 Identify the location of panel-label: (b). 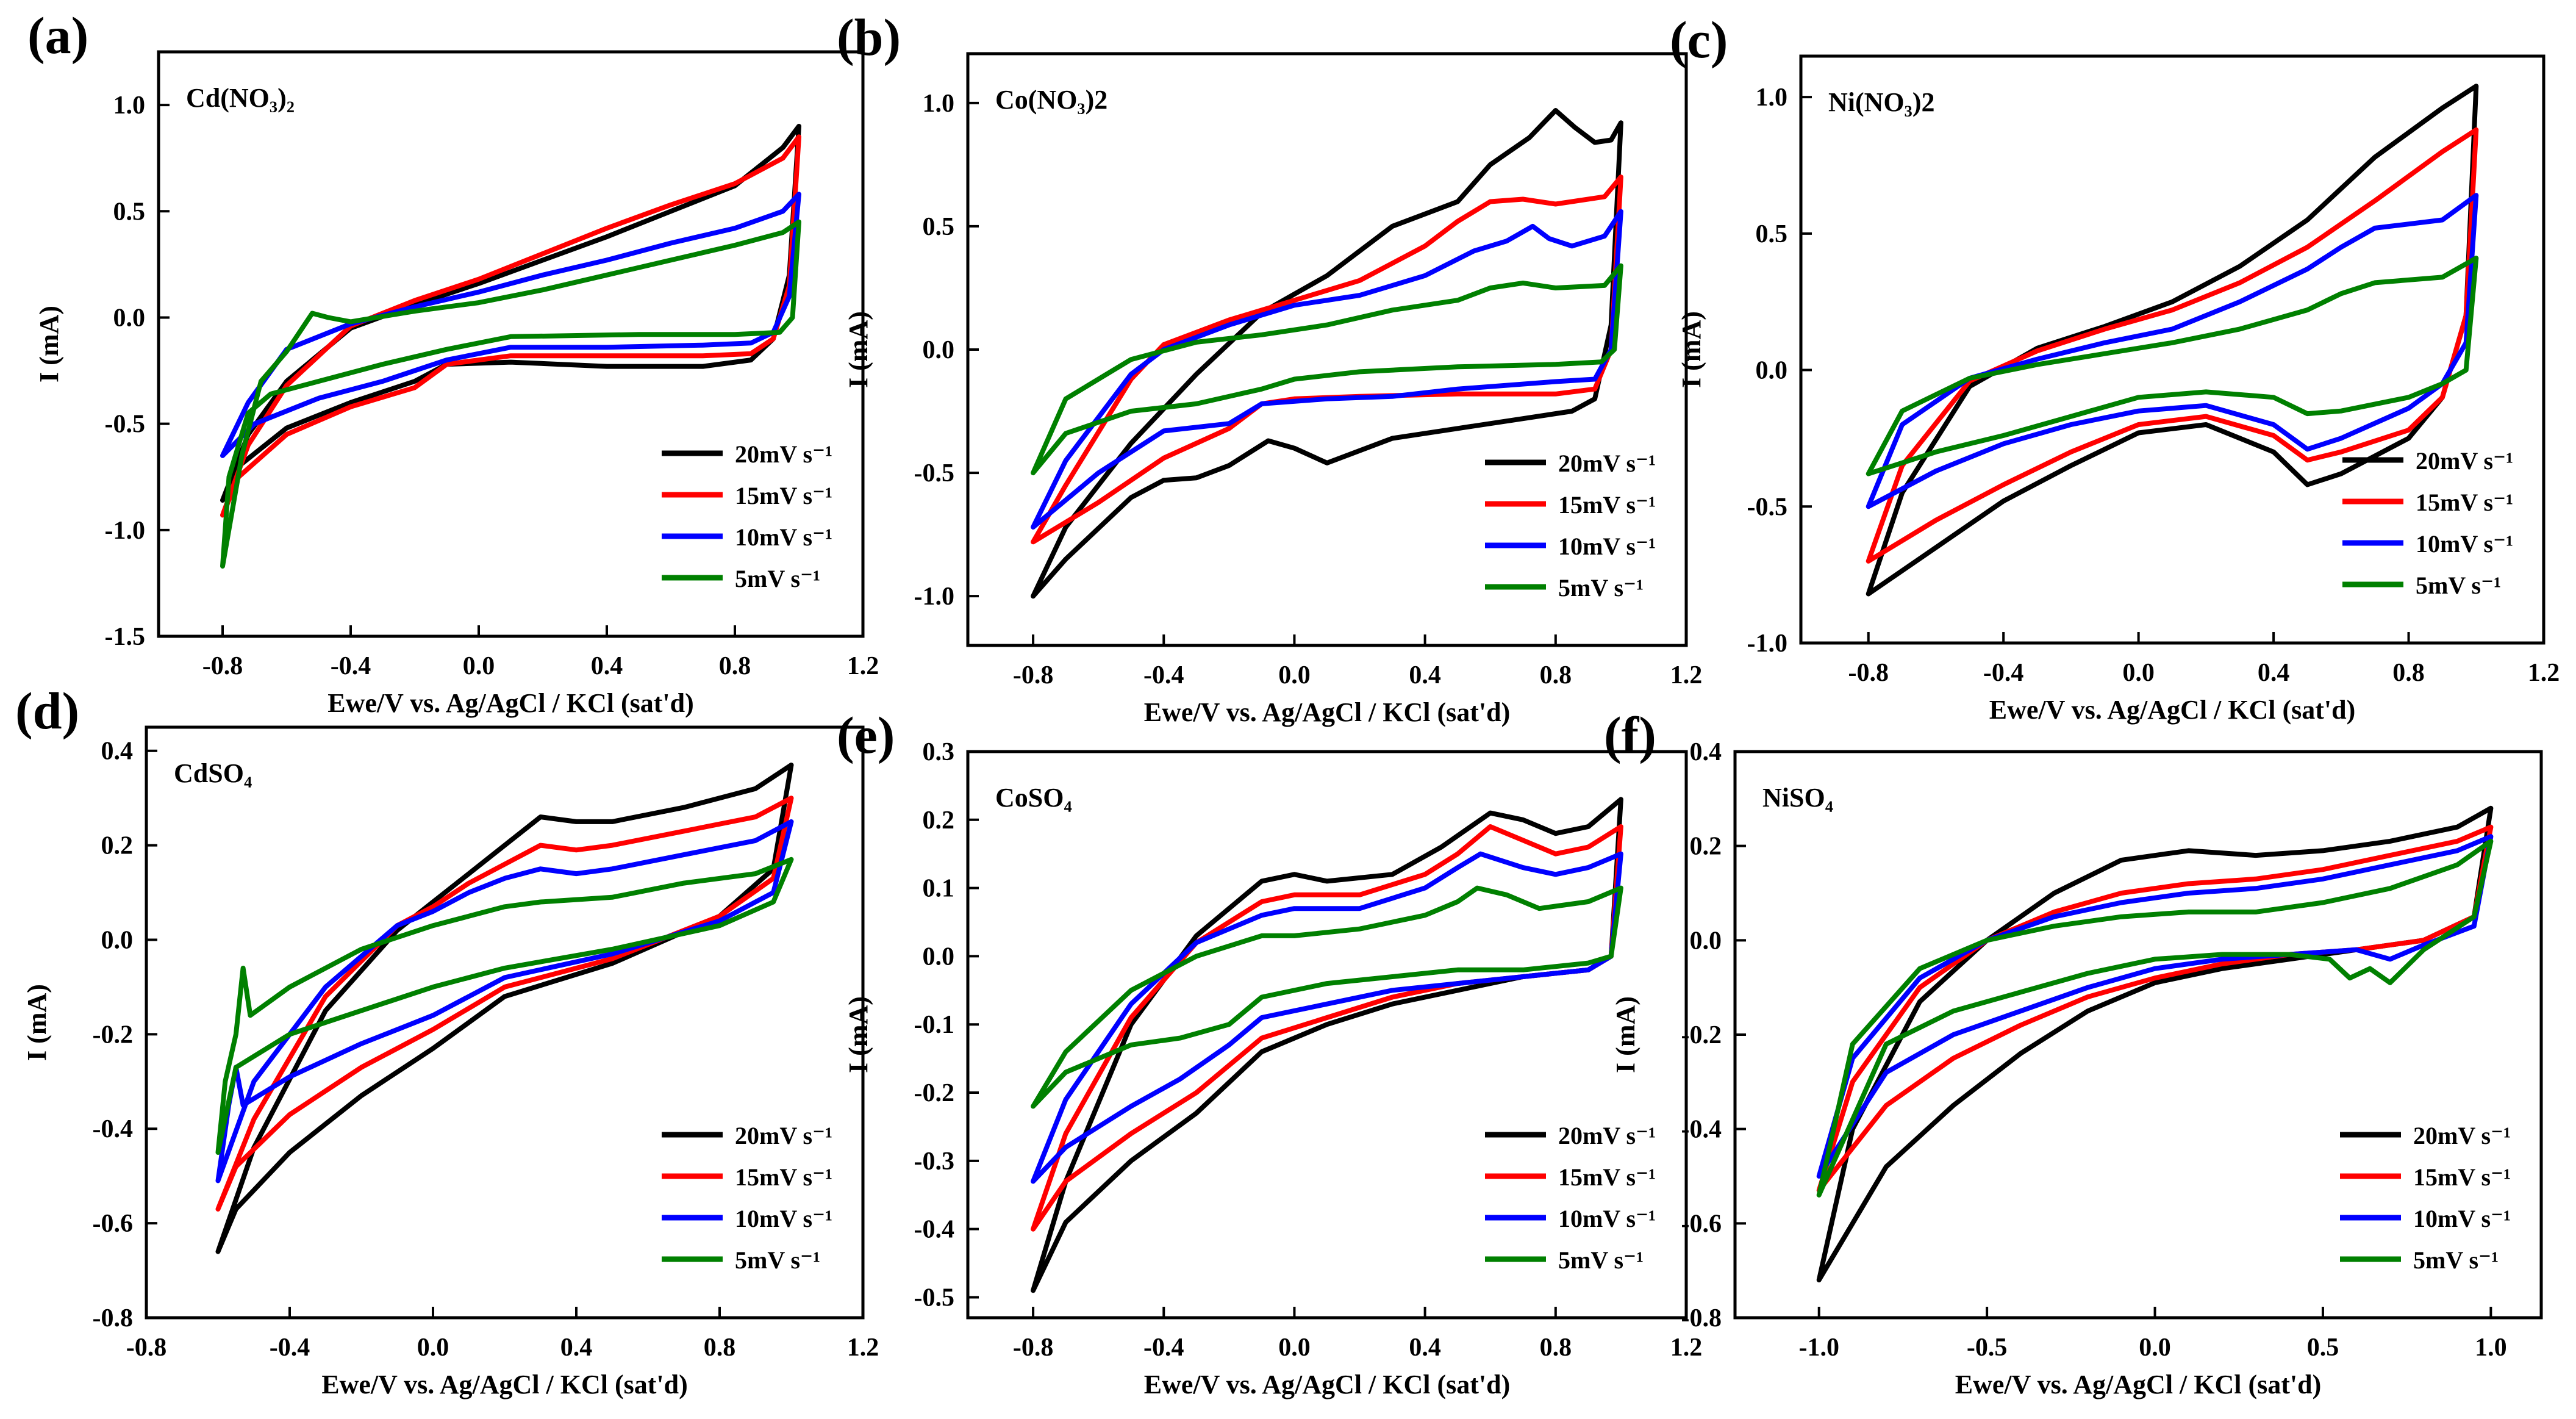
(869, 37).